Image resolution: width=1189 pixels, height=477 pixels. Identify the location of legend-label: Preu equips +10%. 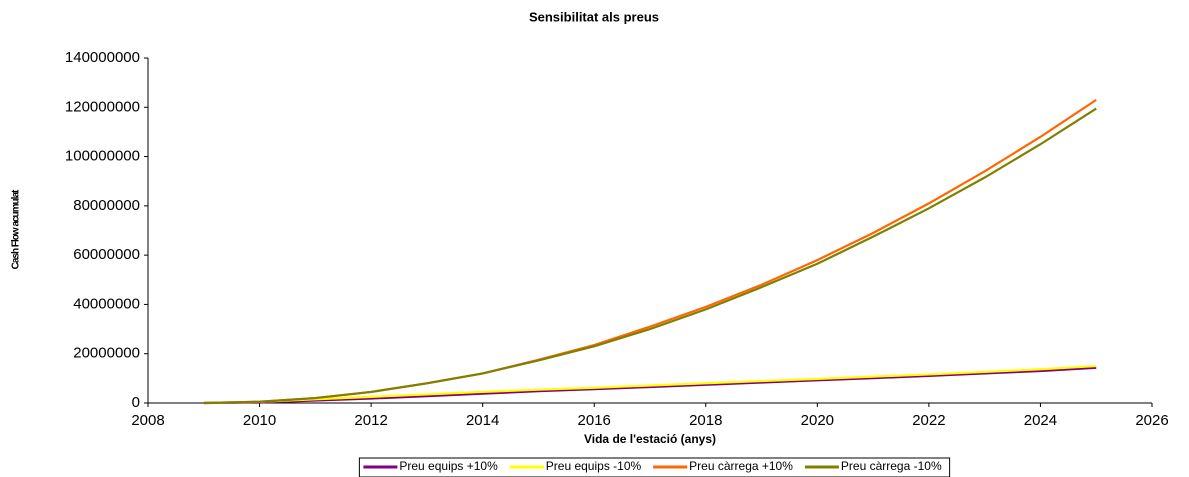
(448, 466).